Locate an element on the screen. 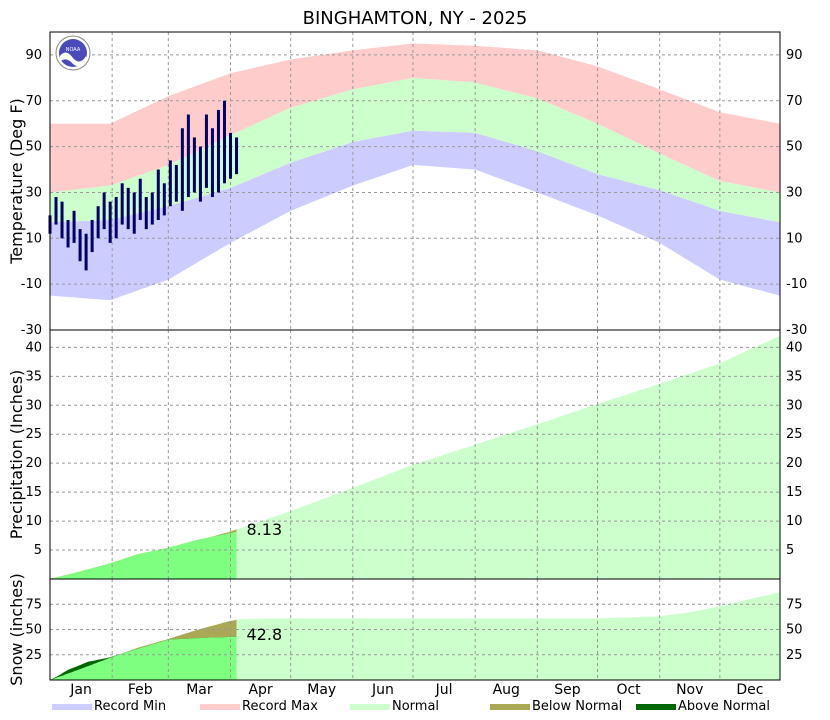  panel-frame is located at coordinates (415, 629).